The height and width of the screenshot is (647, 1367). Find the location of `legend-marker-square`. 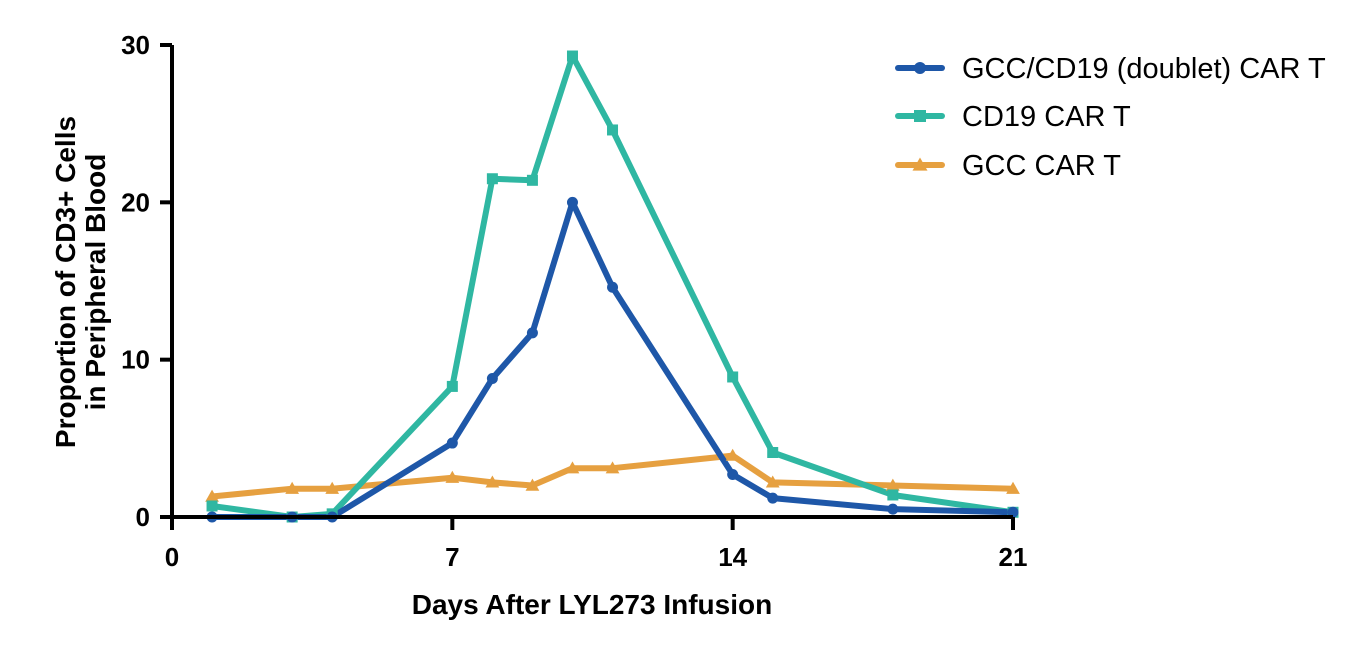

legend-marker-square is located at coordinates (920, 116).